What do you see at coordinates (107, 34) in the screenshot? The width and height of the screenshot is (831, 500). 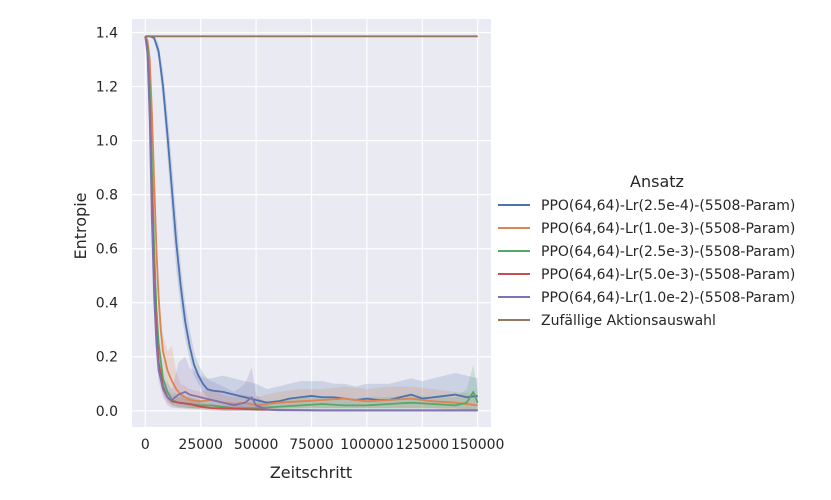 I see `y-tick-label: 1.4` at bounding box center [107, 34].